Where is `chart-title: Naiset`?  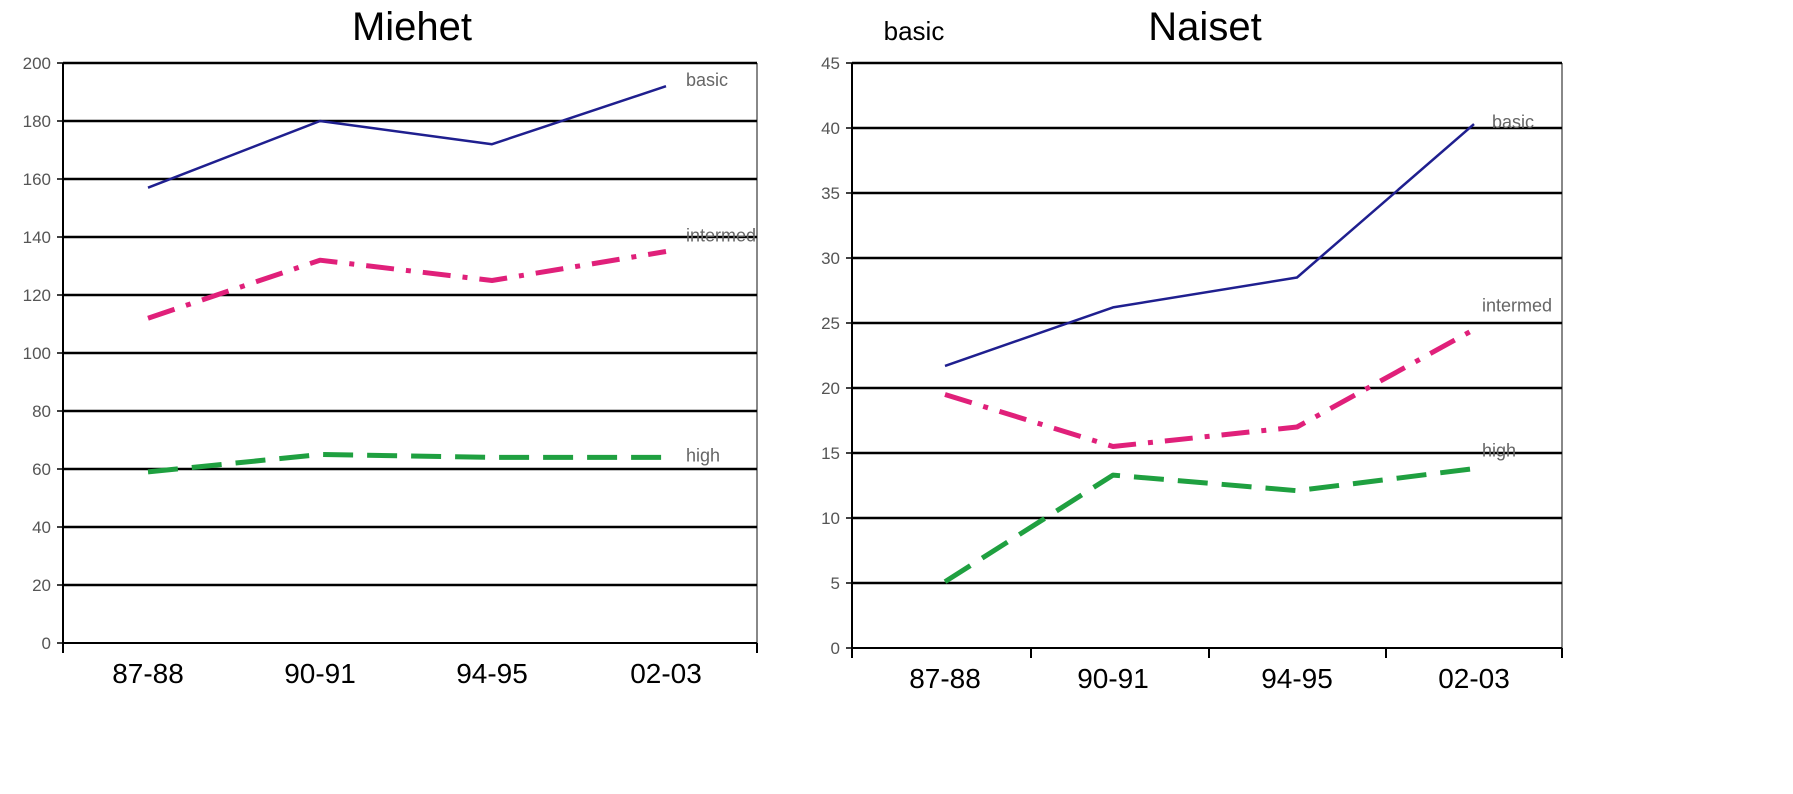 chart-title: Naiset is located at coordinates (1204, 27).